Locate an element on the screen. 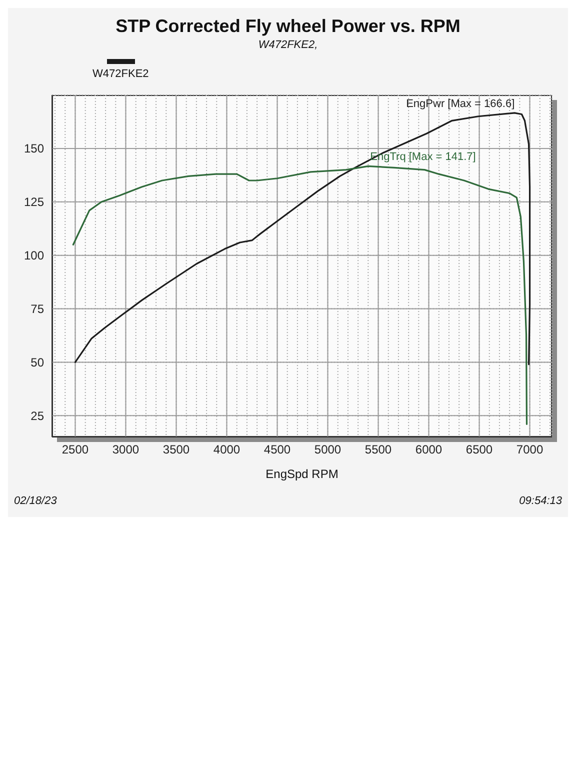 Image resolution: width=576 pixels, height=768 pixels. x-tick-label: 5000 is located at coordinates (328, 449).